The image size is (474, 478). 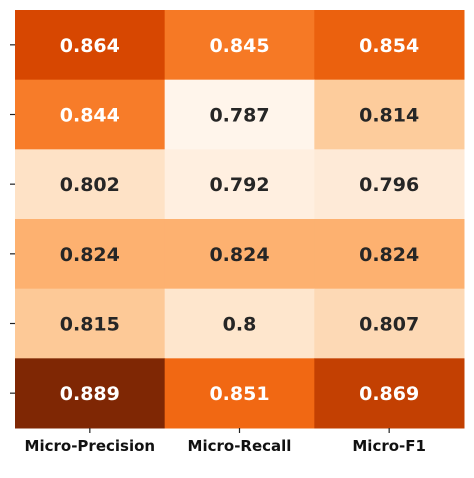 What do you see at coordinates (389, 446) in the screenshot?
I see `x-tick-label: Micro-F1` at bounding box center [389, 446].